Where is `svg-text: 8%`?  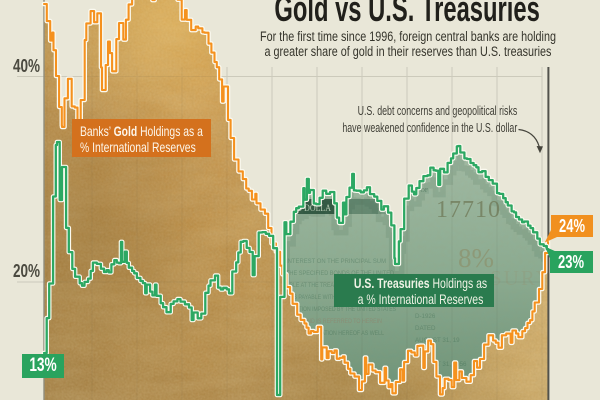
svg-text: 8% is located at coordinates (476, 258).